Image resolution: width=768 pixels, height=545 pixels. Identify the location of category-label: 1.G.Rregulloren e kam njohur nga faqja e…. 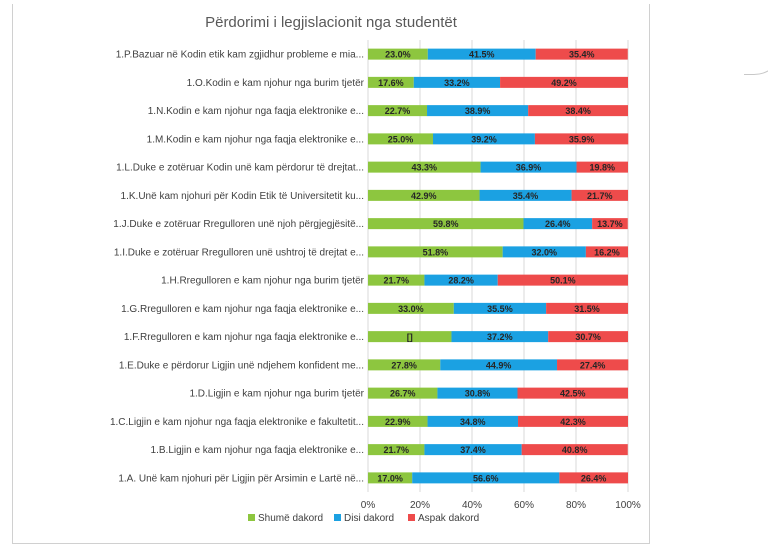
(242, 309).